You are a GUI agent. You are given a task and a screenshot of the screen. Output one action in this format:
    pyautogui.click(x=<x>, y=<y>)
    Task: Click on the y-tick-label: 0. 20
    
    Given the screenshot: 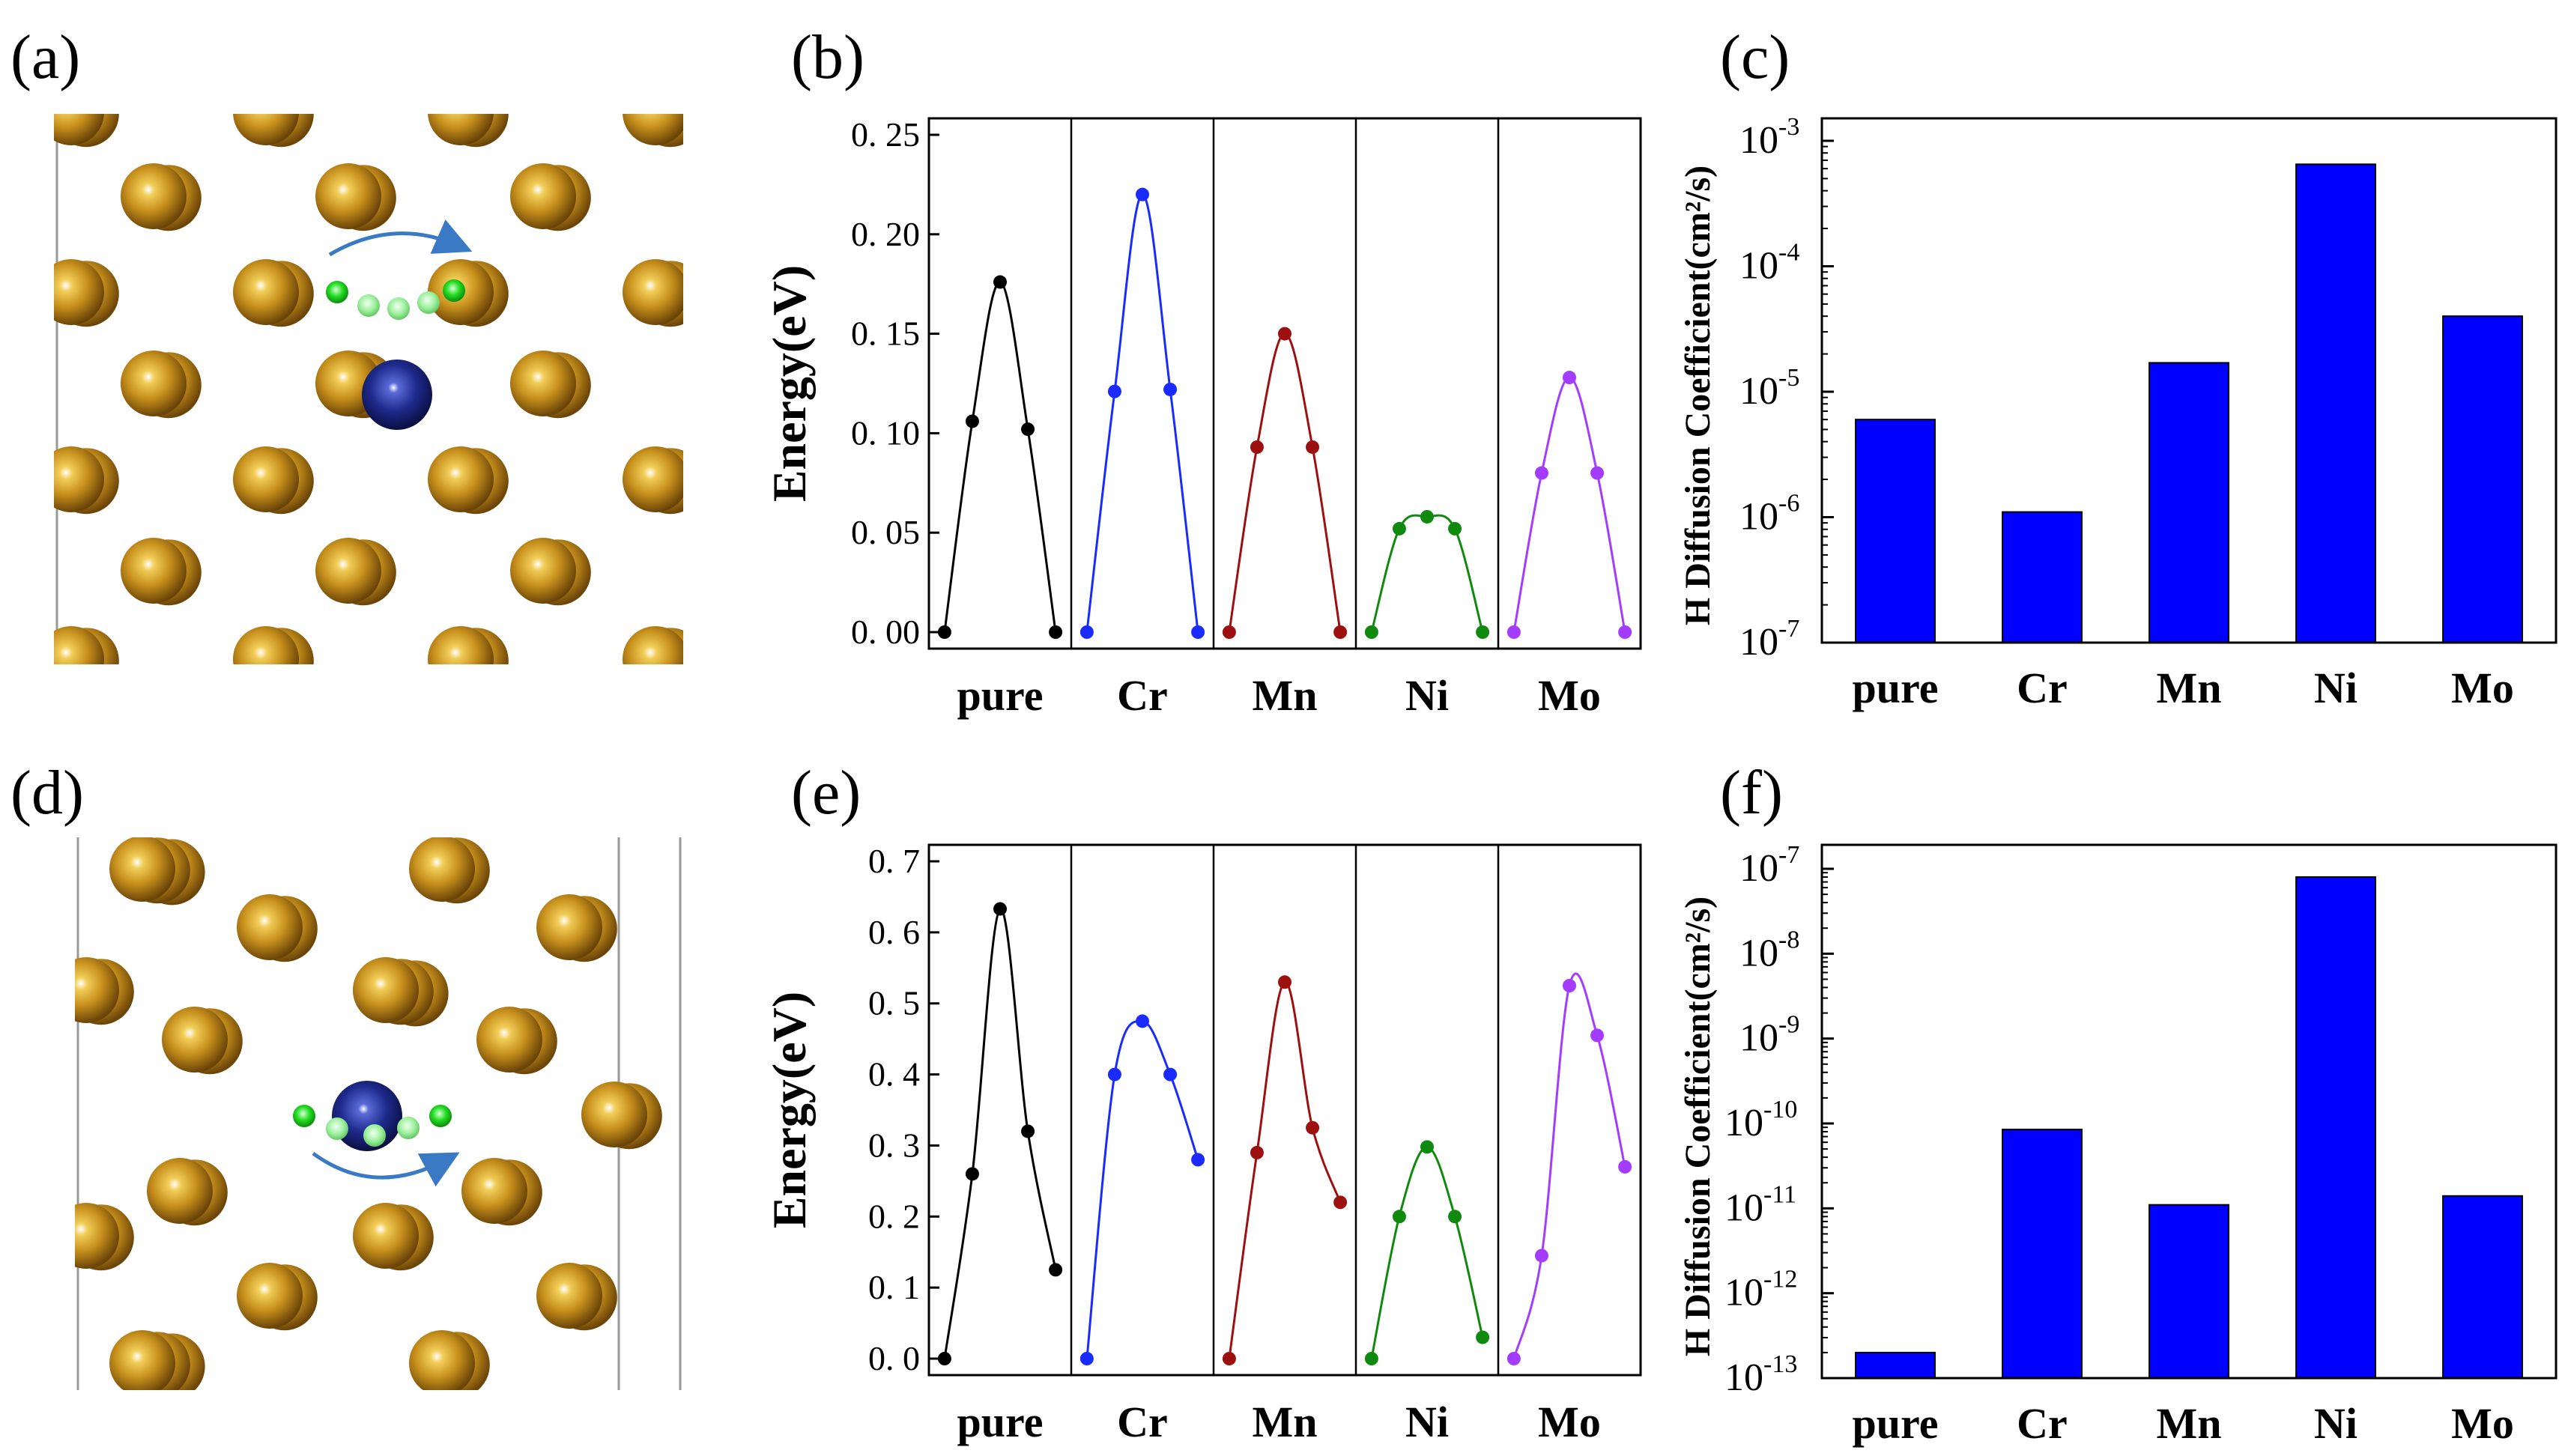 What is the action you would take?
    pyautogui.click(x=885, y=234)
    